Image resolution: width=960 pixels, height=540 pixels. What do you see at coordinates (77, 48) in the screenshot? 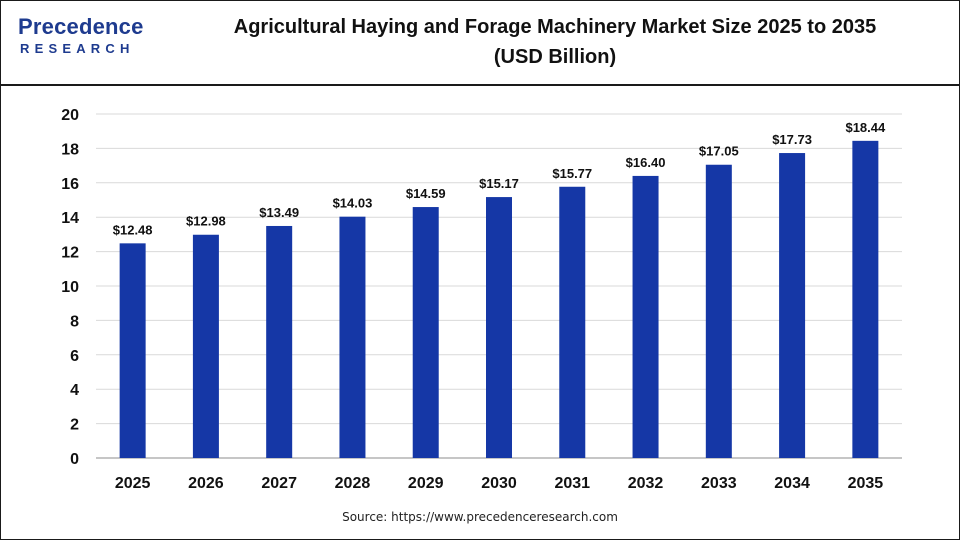
I see `logo-subtitle: RESEARCH` at bounding box center [77, 48].